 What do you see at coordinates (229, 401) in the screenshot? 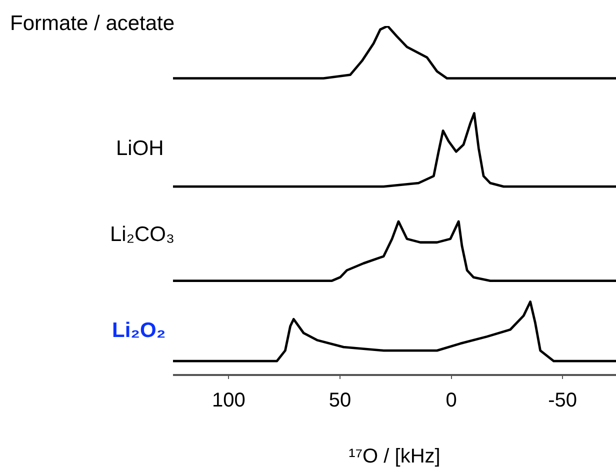
I see `x-tick-label: 100` at bounding box center [229, 401].